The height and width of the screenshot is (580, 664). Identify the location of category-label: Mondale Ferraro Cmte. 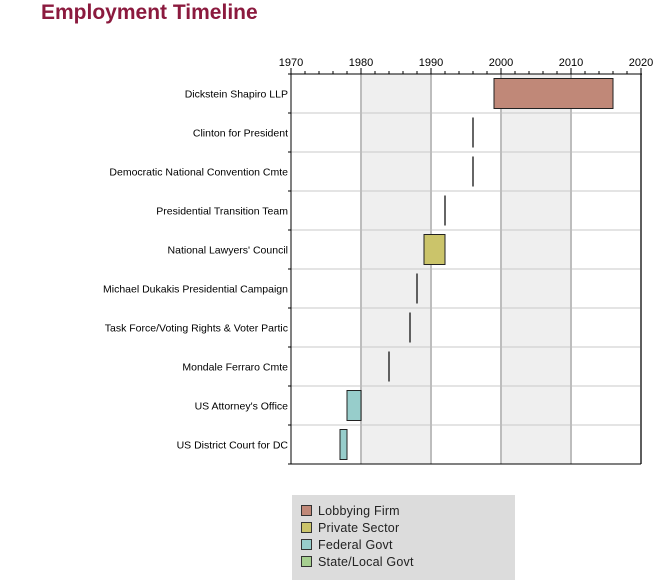
(235, 368).